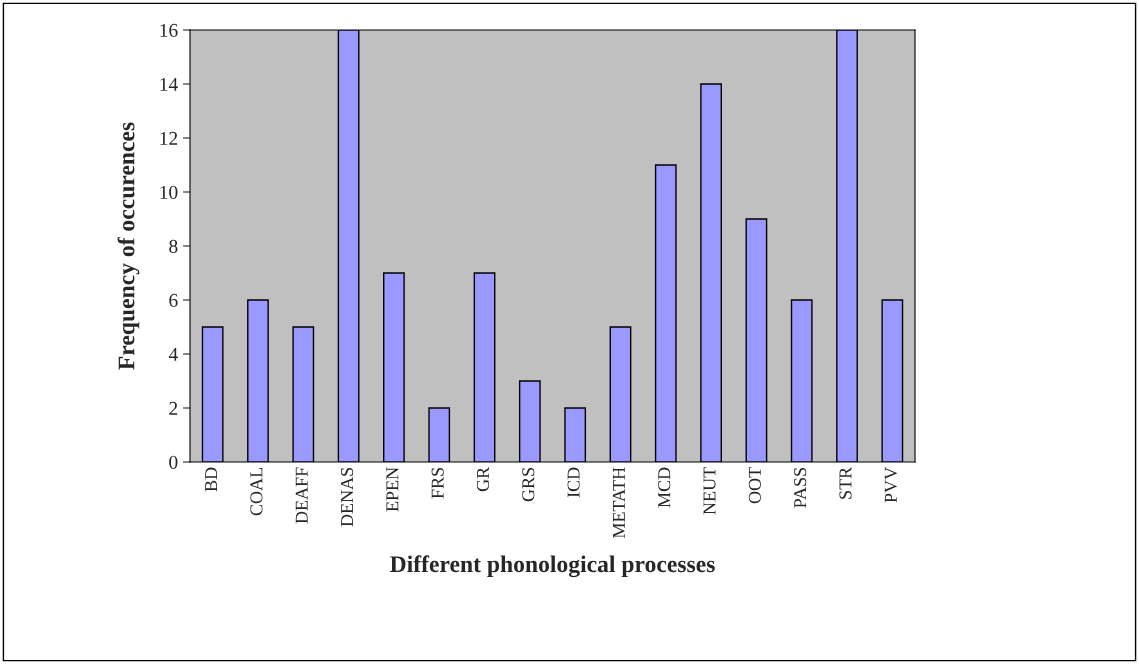 The image size is (1139, 664). What do you see at coordinates (173, 462) in the screenshot?
I see `y-tick-label: 0` at bounding box center [173, 462].